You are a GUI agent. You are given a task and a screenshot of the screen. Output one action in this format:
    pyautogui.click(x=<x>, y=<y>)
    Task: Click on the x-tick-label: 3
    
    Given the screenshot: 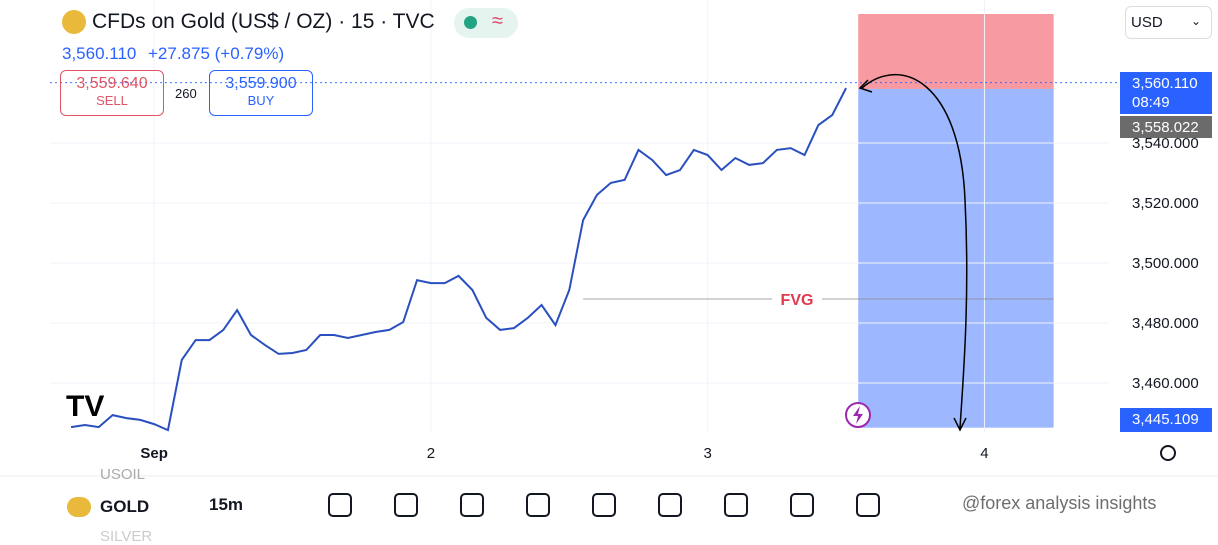 What is the action you would take?
    pyautogui.click(x=707, y=453)
    